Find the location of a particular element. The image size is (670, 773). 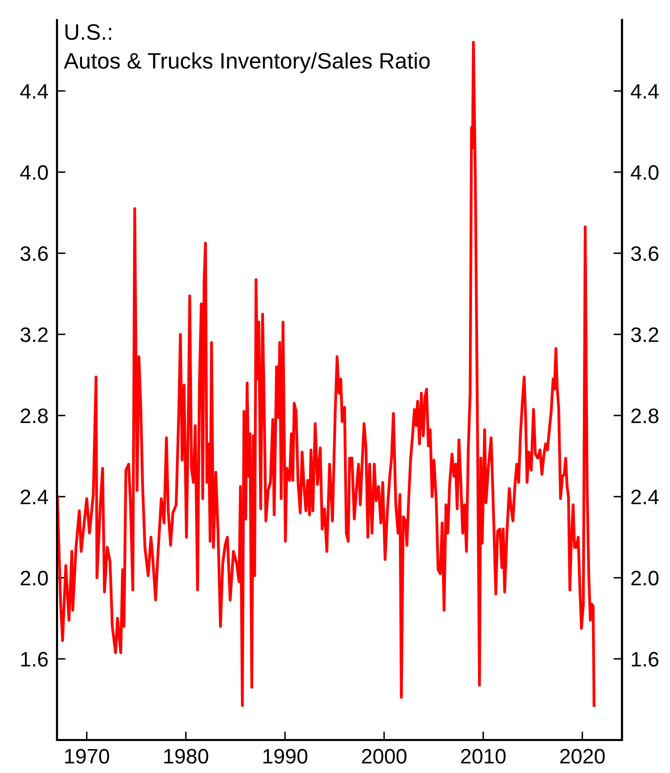

y-tick-label: 4.4 is located at coordinates (34, 91).